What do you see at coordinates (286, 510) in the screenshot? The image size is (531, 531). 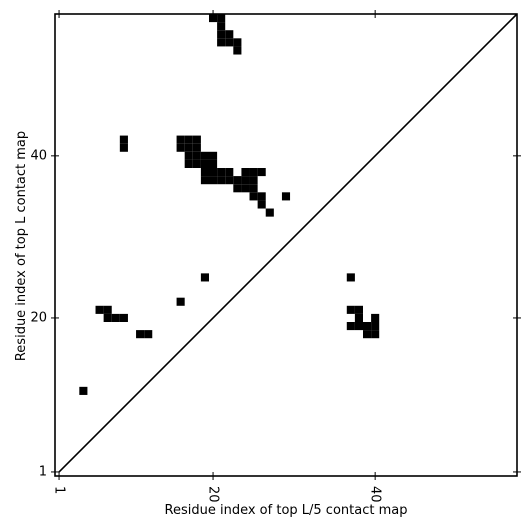 I see `x-axis-label: Residue index of top L/5 contact map` at bounding box center [286, 510].